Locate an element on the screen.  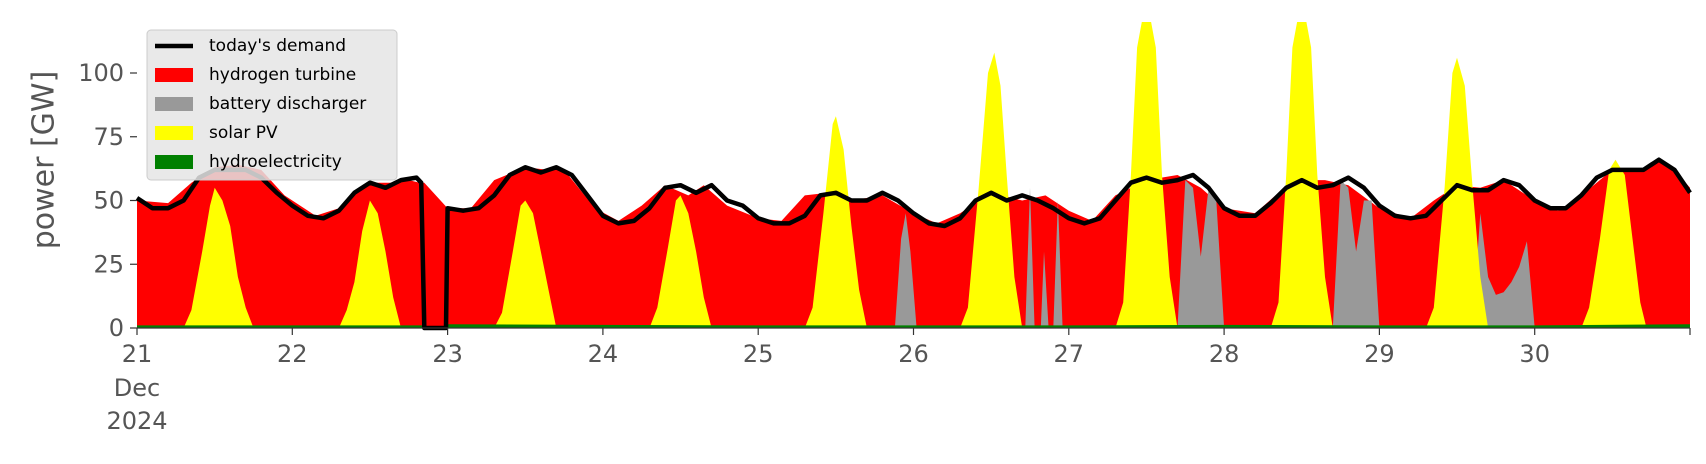
x-tick-label: 26 is located at coordinates (913, 354).